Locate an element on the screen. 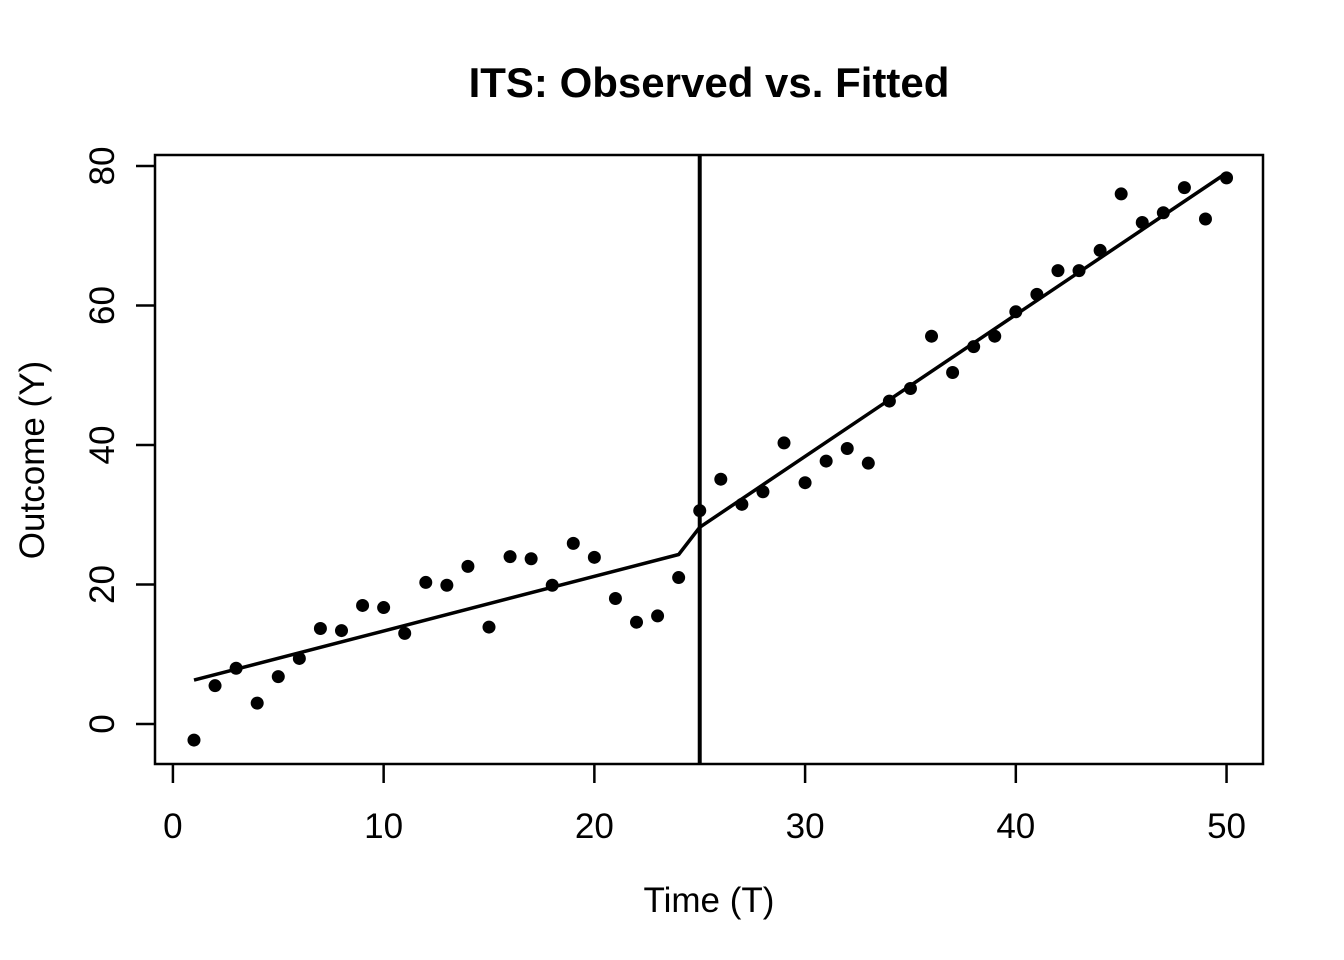  x-axis-label: Time (T) is located at coordinates (709, 900).